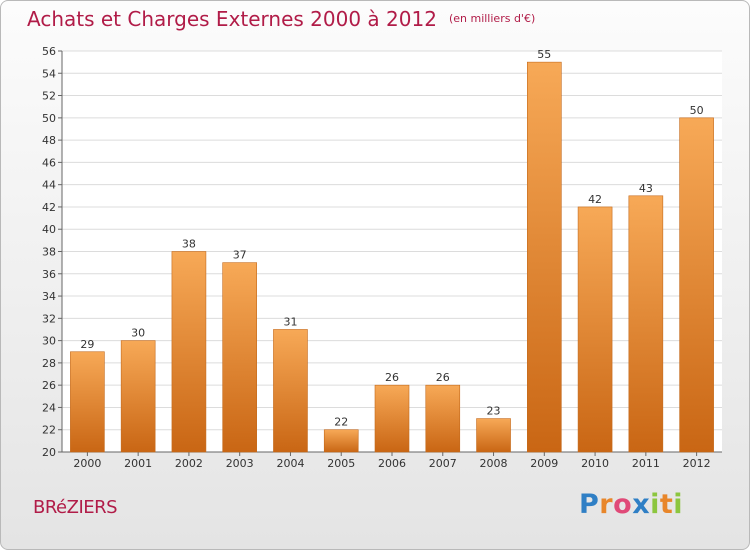 The image size is (750, 550). What do you see at coordinates (492, 18) in the screenshot?
I see `chart-unit: (en milliers d'€)` at bounding box center [492, 18].